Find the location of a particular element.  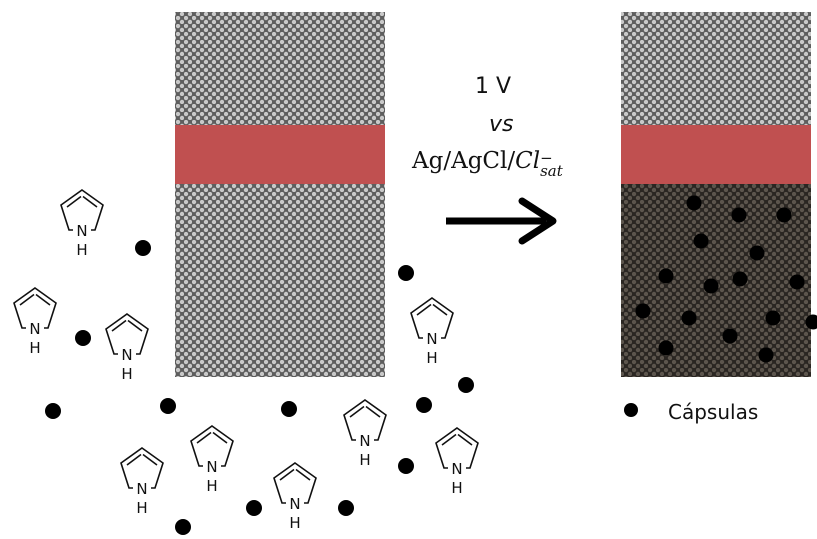

electrode-band-after is located at coordinates (716, 154).